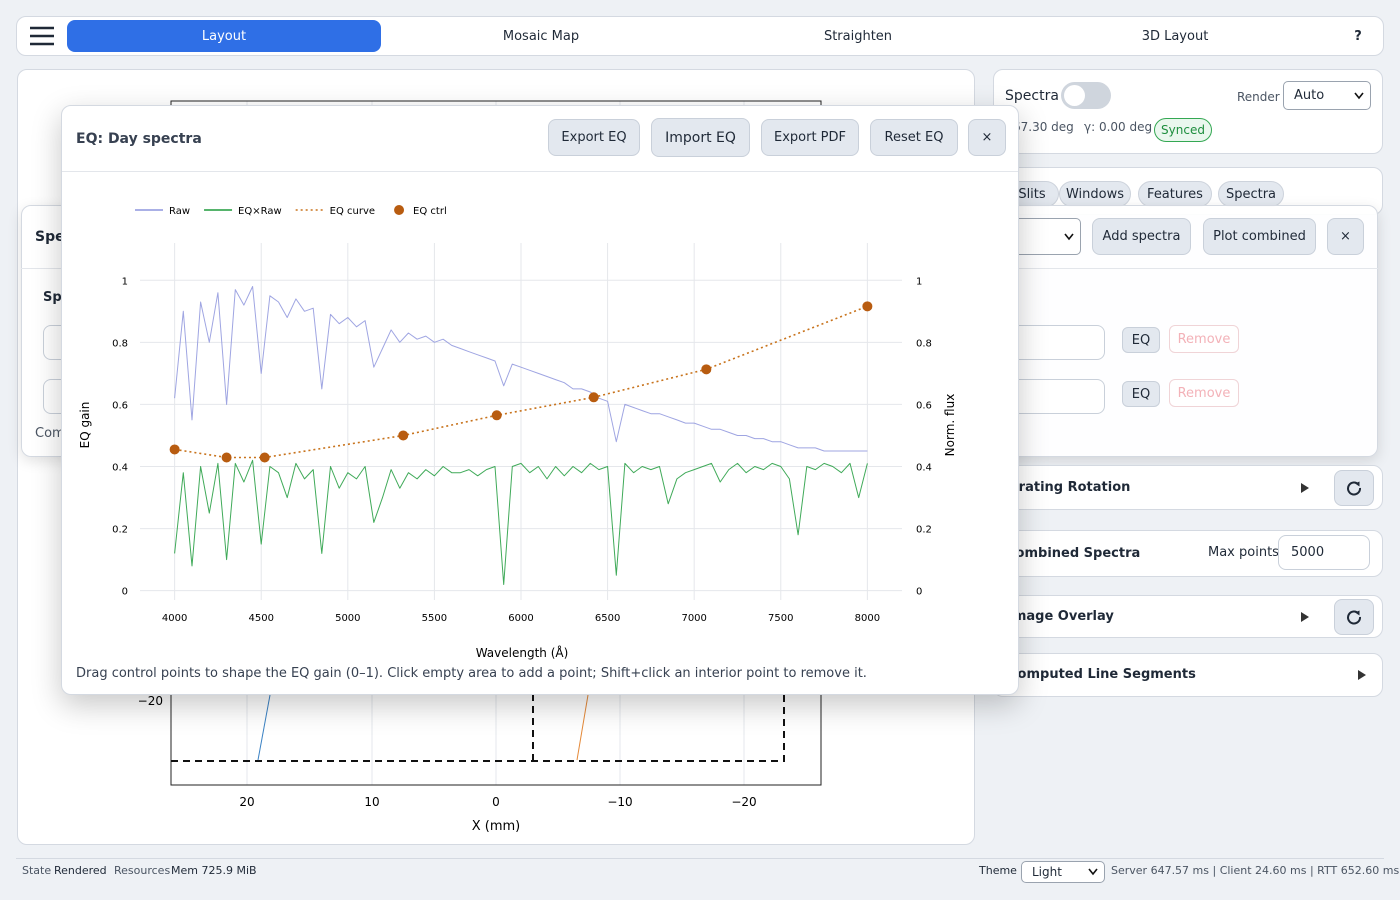  I want to click on side-tab: Features, so click(1175, 194).